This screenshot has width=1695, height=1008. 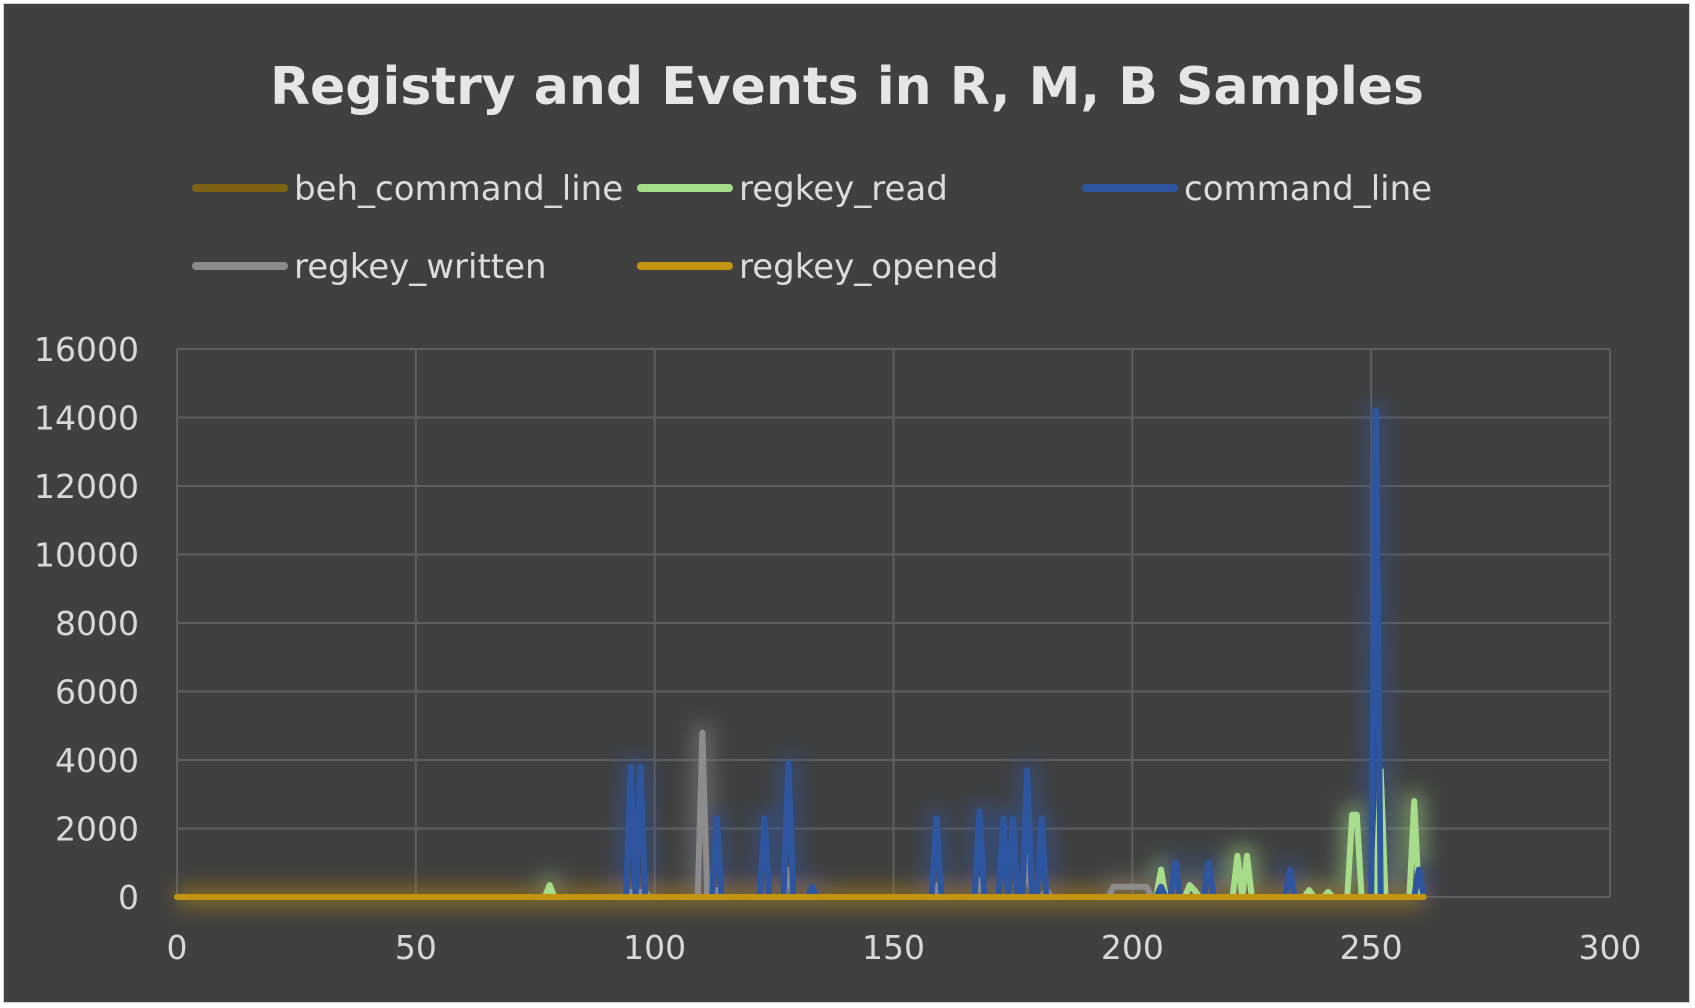 What do you see at coordinates (416, 947) in the screenshot?
I see `x-tick-label: 50` at bounding box center [416, 947].